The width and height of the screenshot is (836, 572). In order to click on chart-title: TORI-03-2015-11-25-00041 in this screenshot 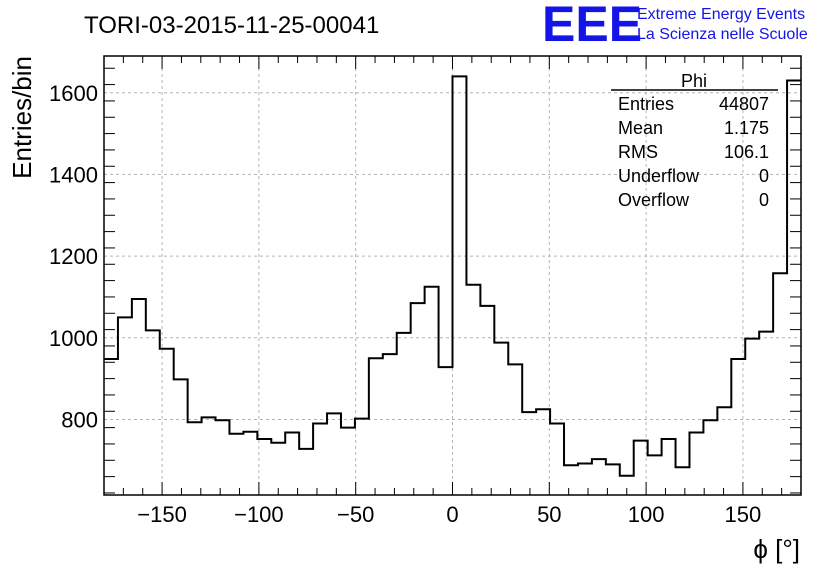, I will do `click(231, 25)`.